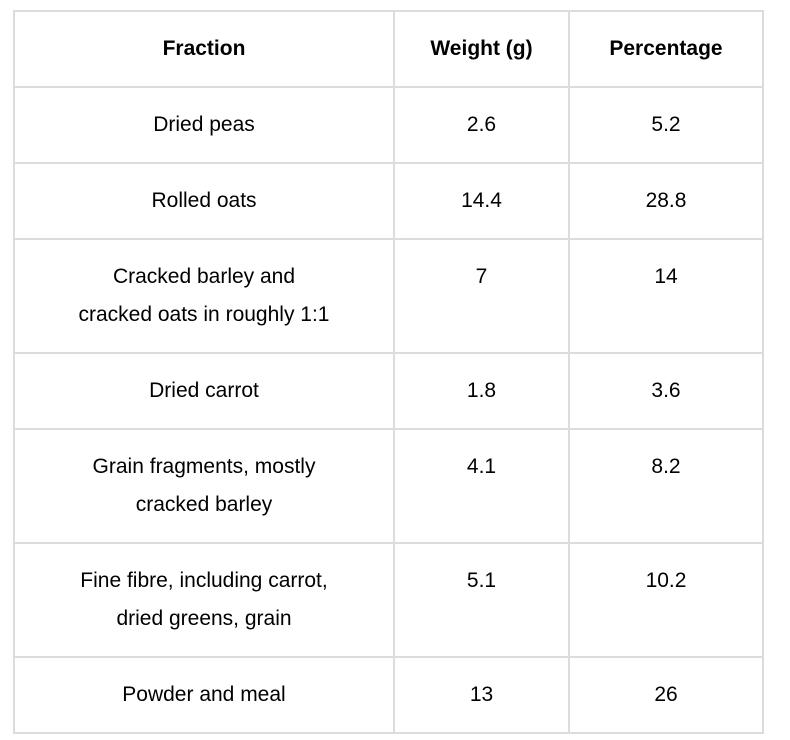 Image resolution: width=790 pixels, height=740 pixels. I want to click on table-row: Rolled oats 14.4 28.8, so click(388, 201).